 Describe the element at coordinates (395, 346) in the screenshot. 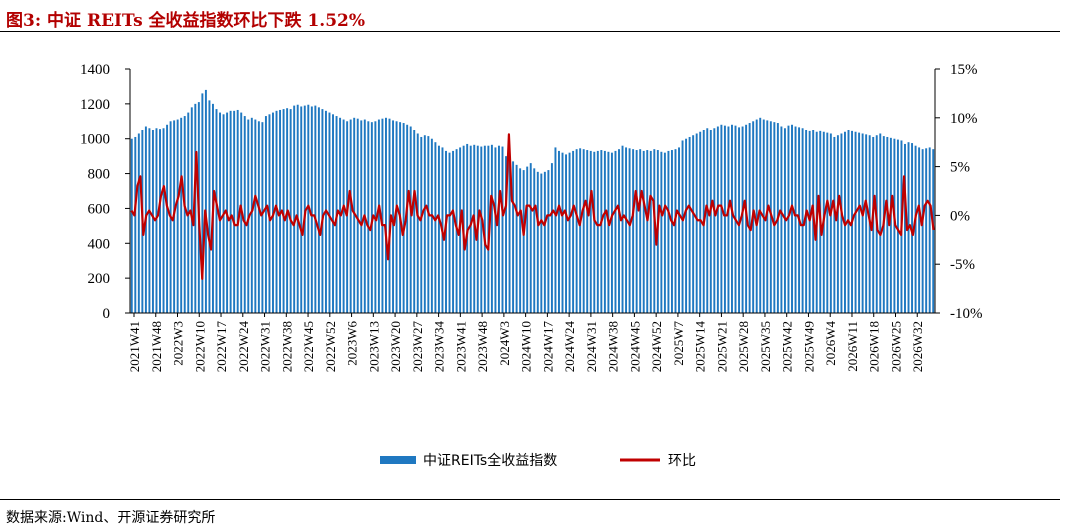

I see `x-tick-label: 2023W20` at that location.